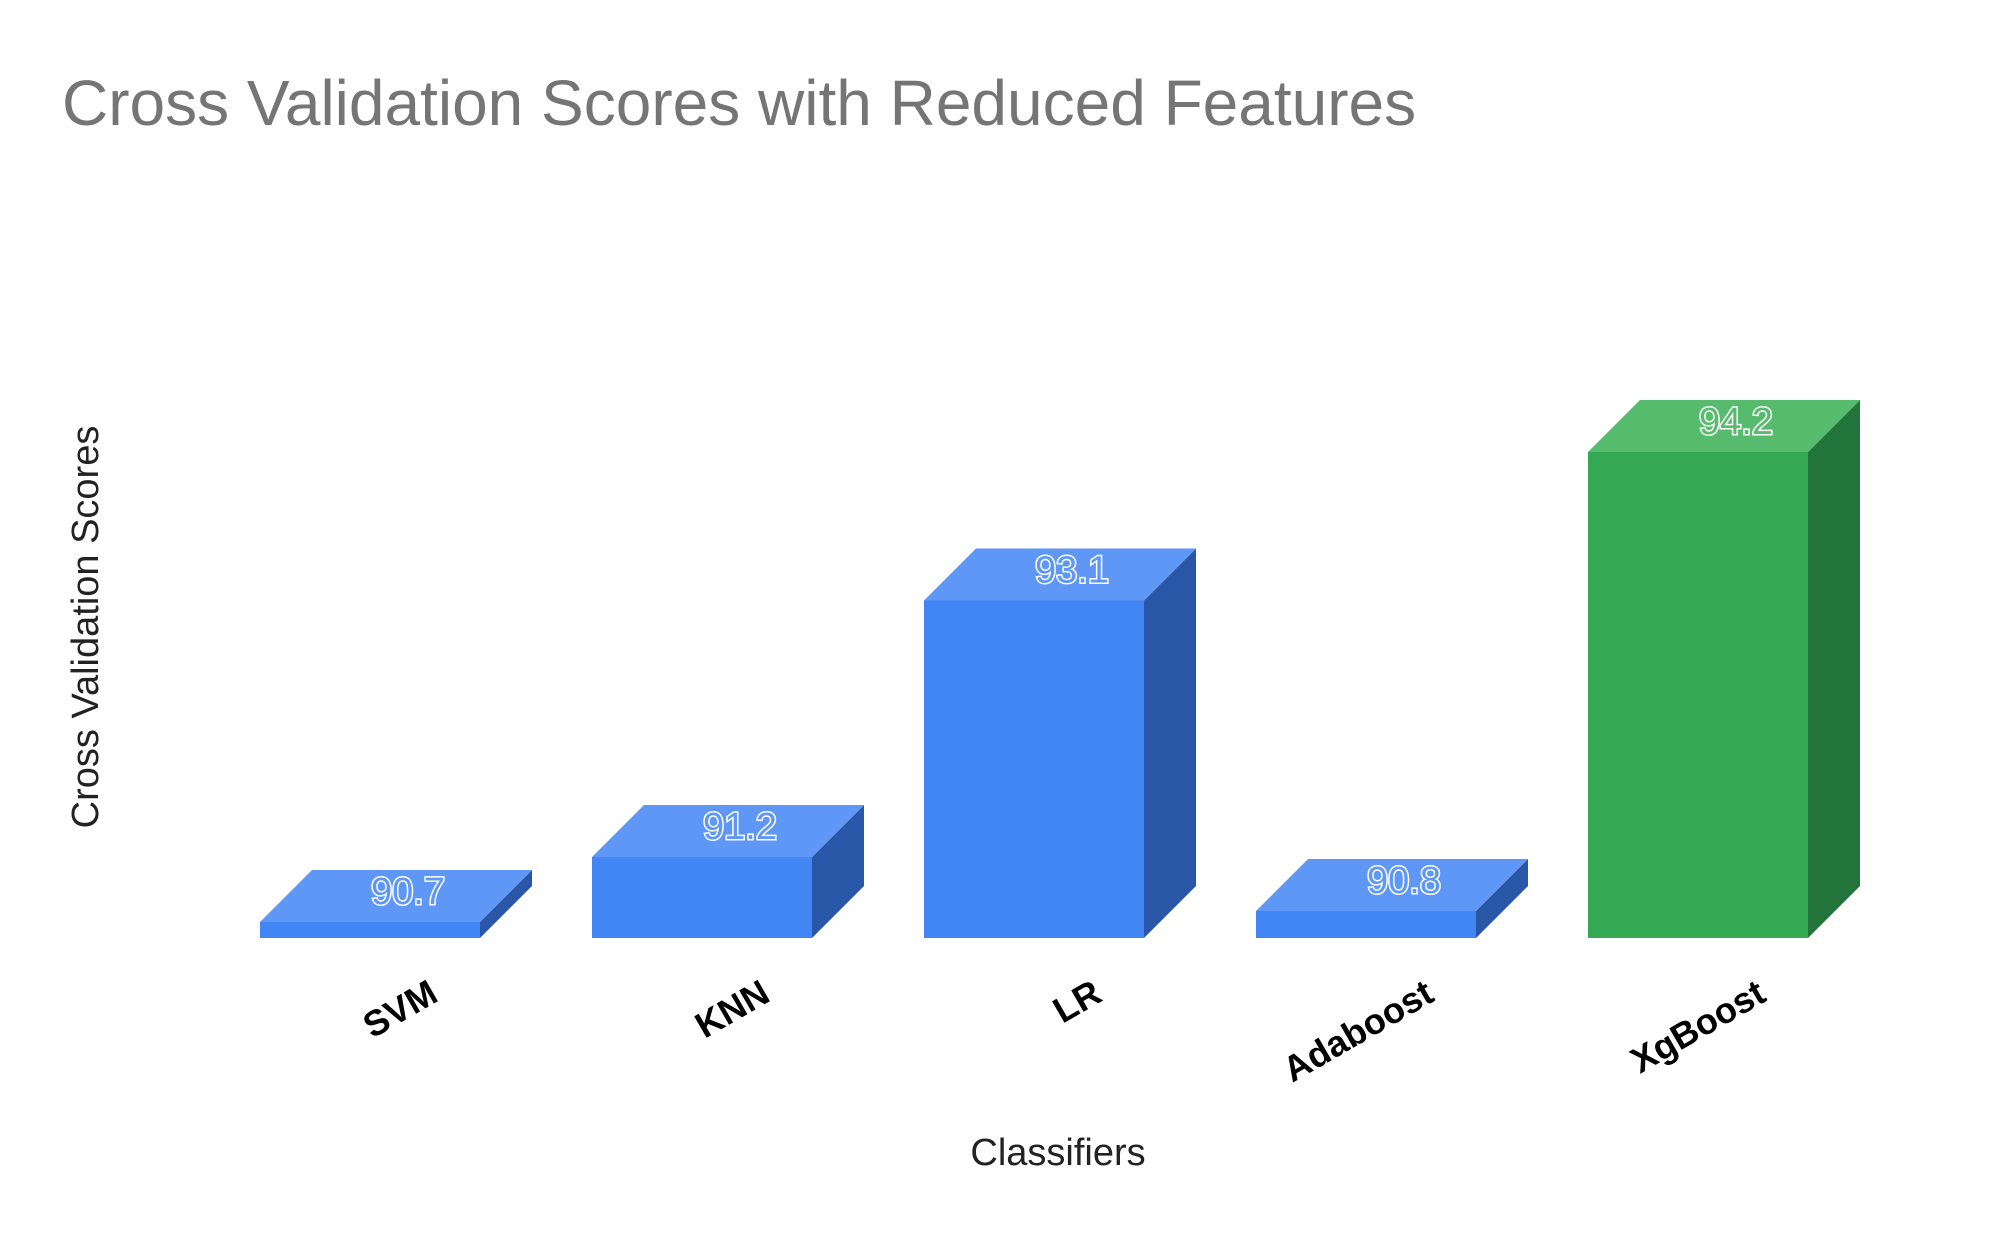  Describe the element at coordinates (400, 1008) in the screenshot. I see `x-tick-label: SVM` at that location.